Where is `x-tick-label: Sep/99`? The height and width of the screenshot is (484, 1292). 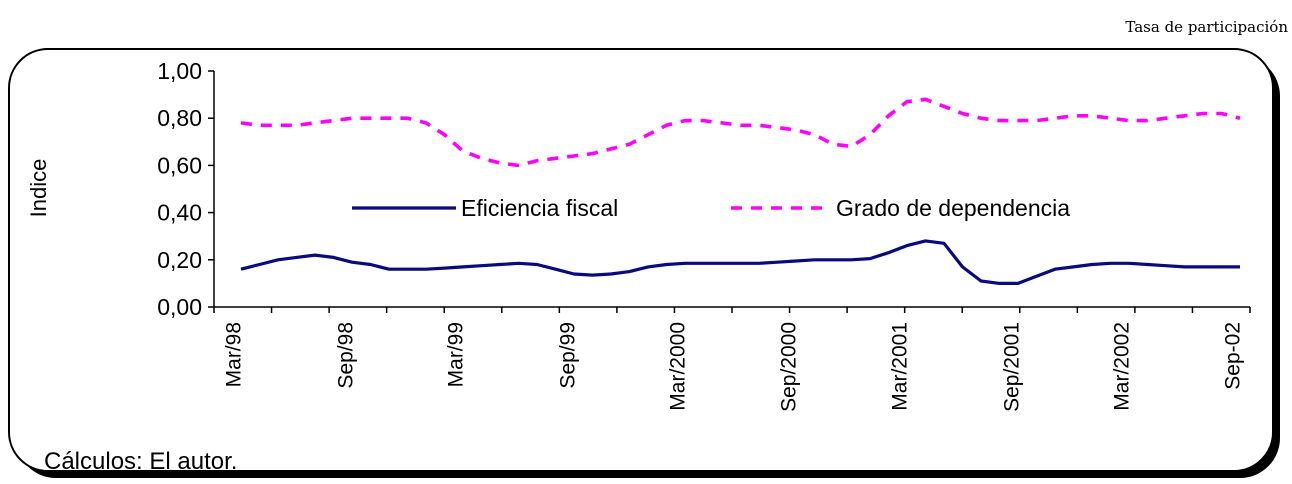
x-tick-label: Sep/99 is located at coordinates (567, 355).